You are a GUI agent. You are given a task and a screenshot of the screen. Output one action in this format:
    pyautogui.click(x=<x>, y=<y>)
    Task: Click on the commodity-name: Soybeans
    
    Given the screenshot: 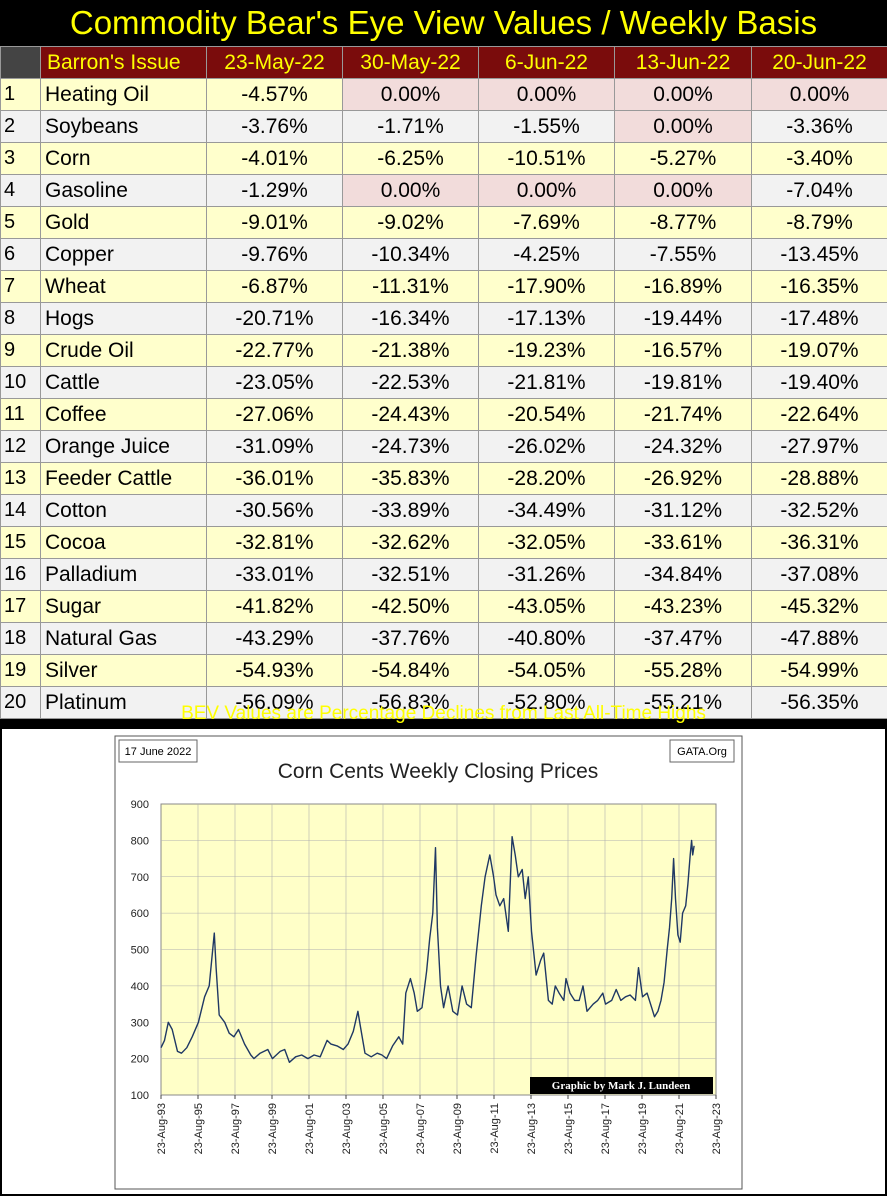 What is the action you would take?
    pyautogui.click(x=123, y=126)
    